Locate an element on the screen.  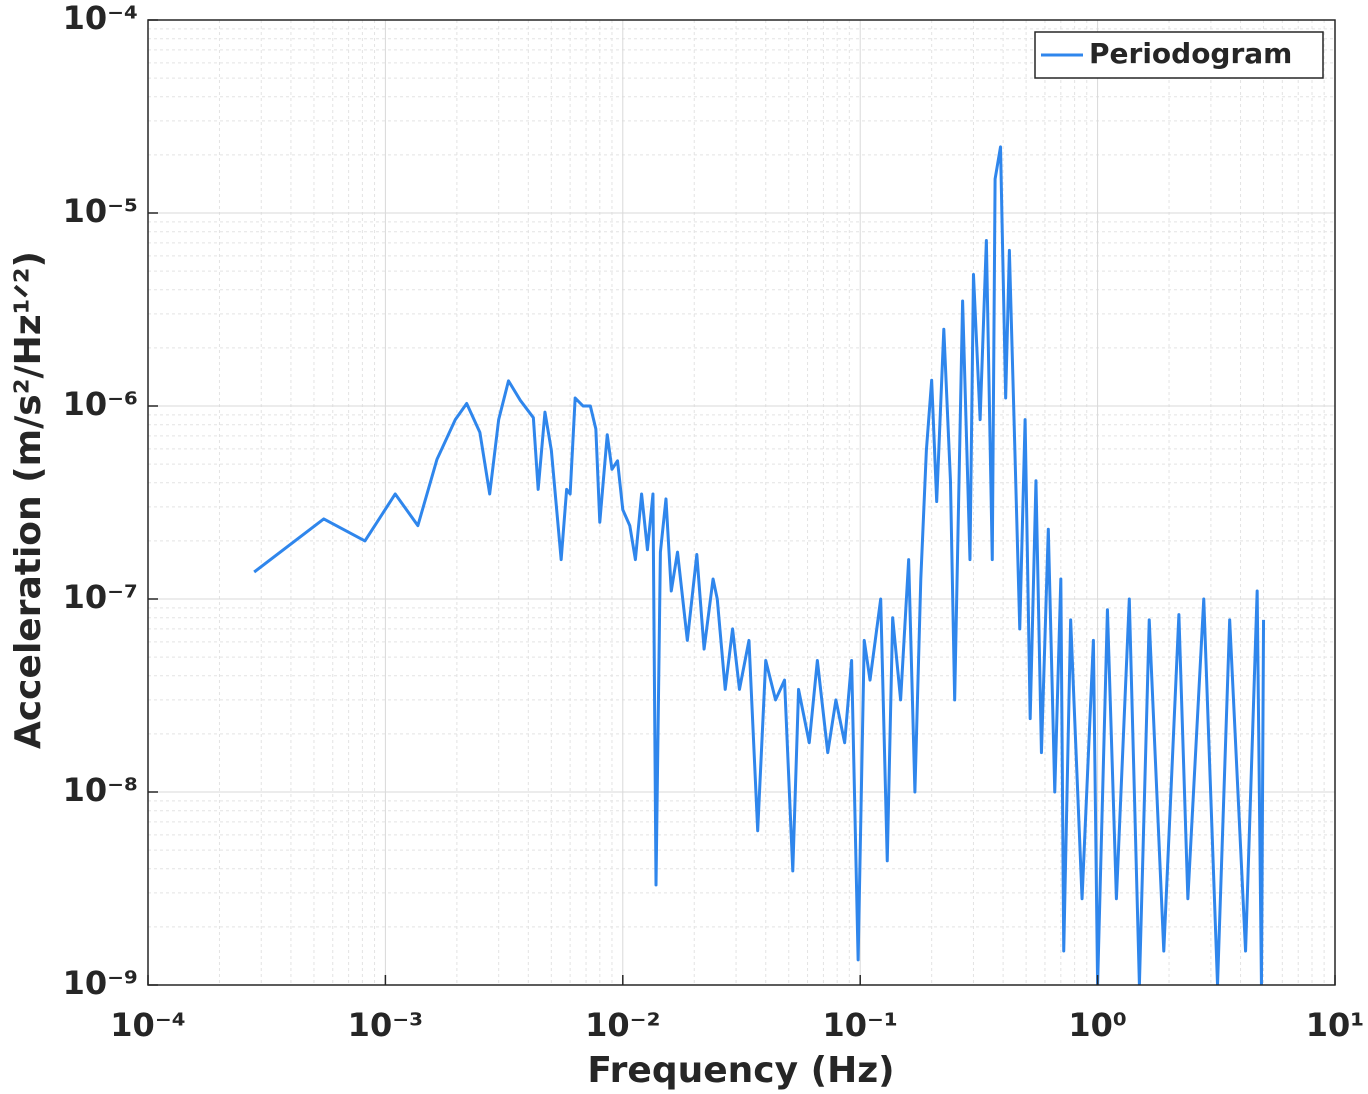
y-axis-title: Acceleration (m/s²/Hz¹ᐟ²) is located at coordinates (28, 500).